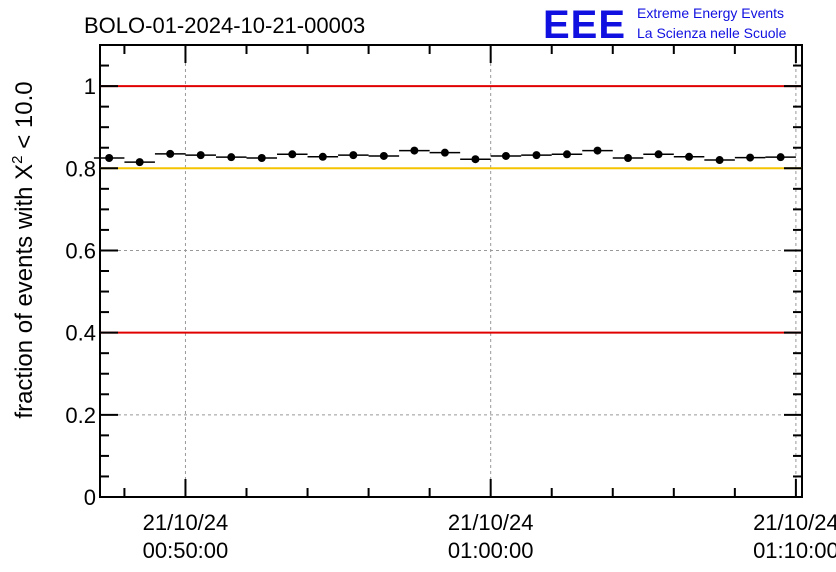  I want to click on y-tick-label: 0.8, so click(80, 168).